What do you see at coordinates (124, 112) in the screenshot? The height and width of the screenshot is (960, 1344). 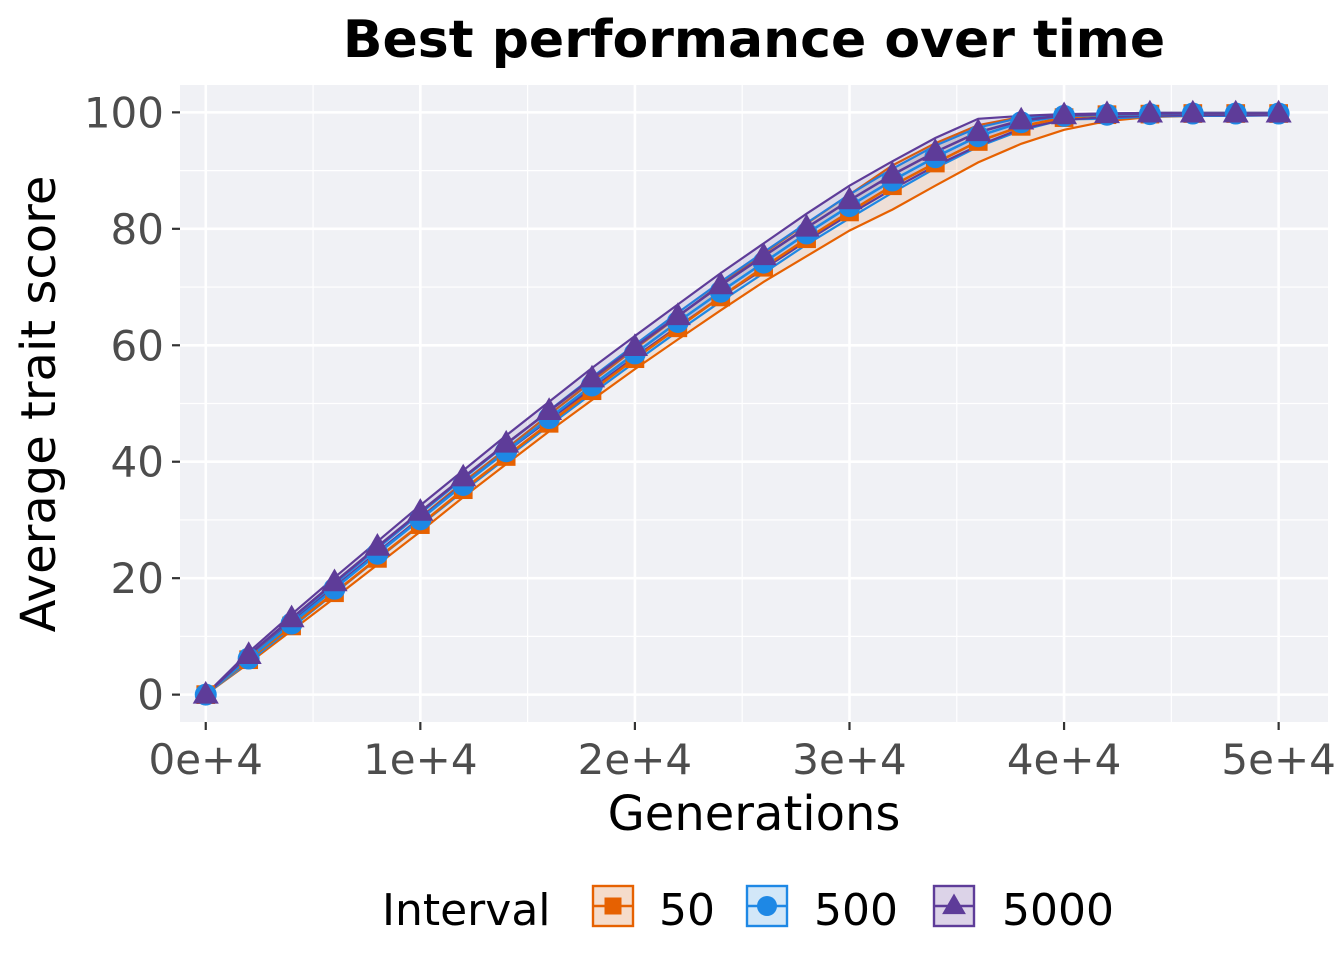 I see `y-tick-label: 100` at bounding box center [124, 112].